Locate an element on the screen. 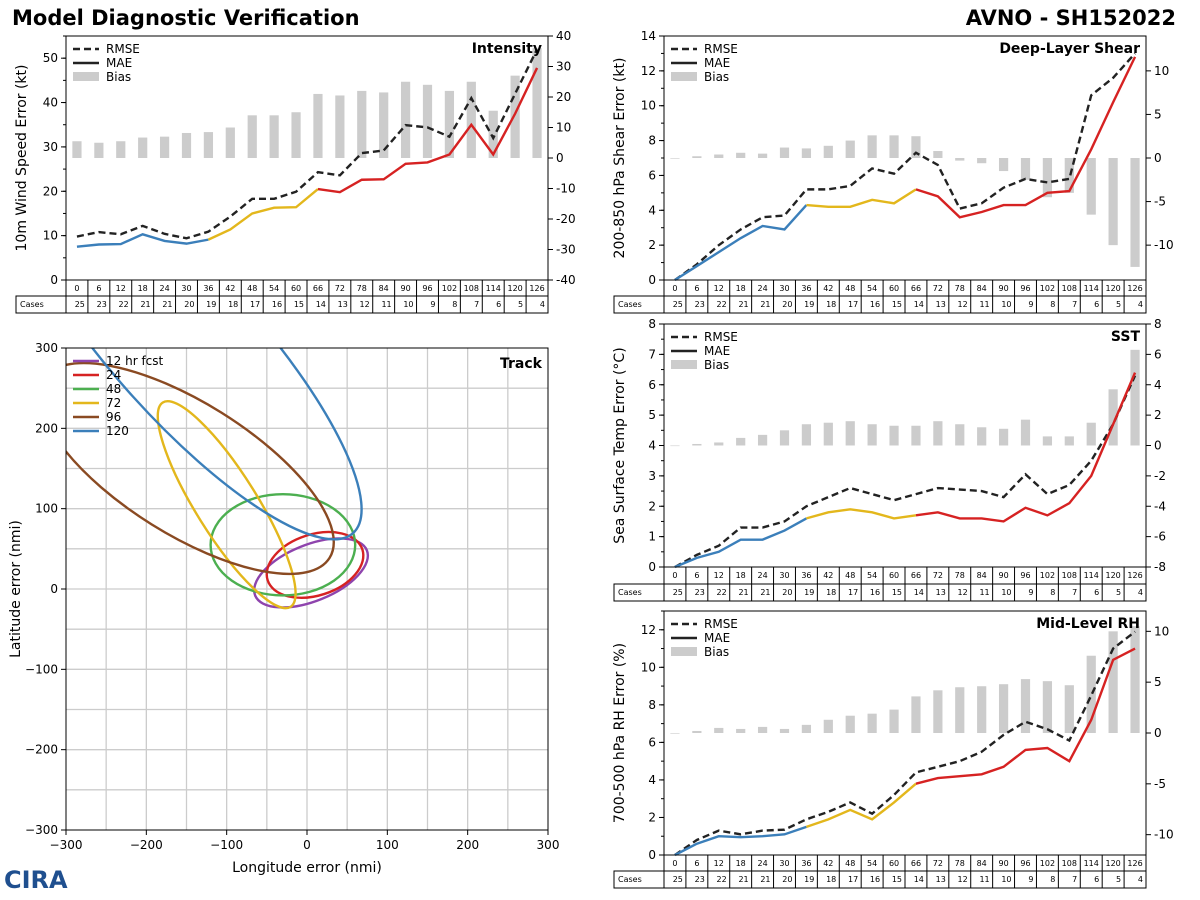  case-count: 14 is located at coordinates (919, 592).